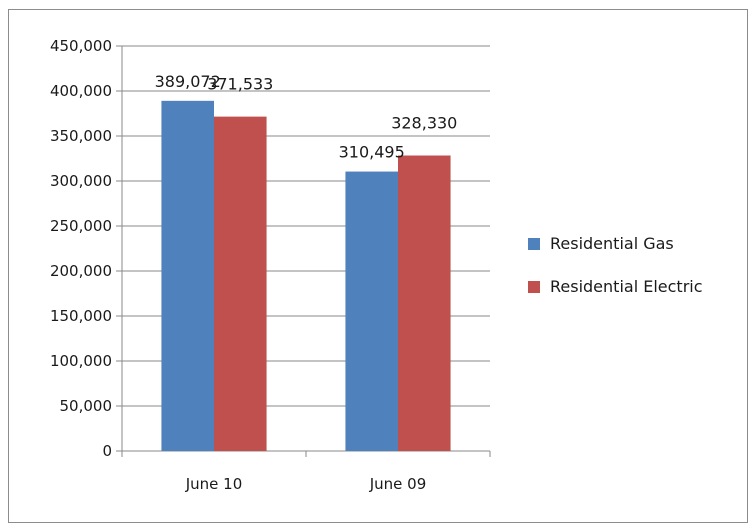 Image resolution: width=750 pixels, height=525 pixels. Describe the element at coordinates (107, 451) in the screenshot. I see `y-tick-label: 0` at that location.